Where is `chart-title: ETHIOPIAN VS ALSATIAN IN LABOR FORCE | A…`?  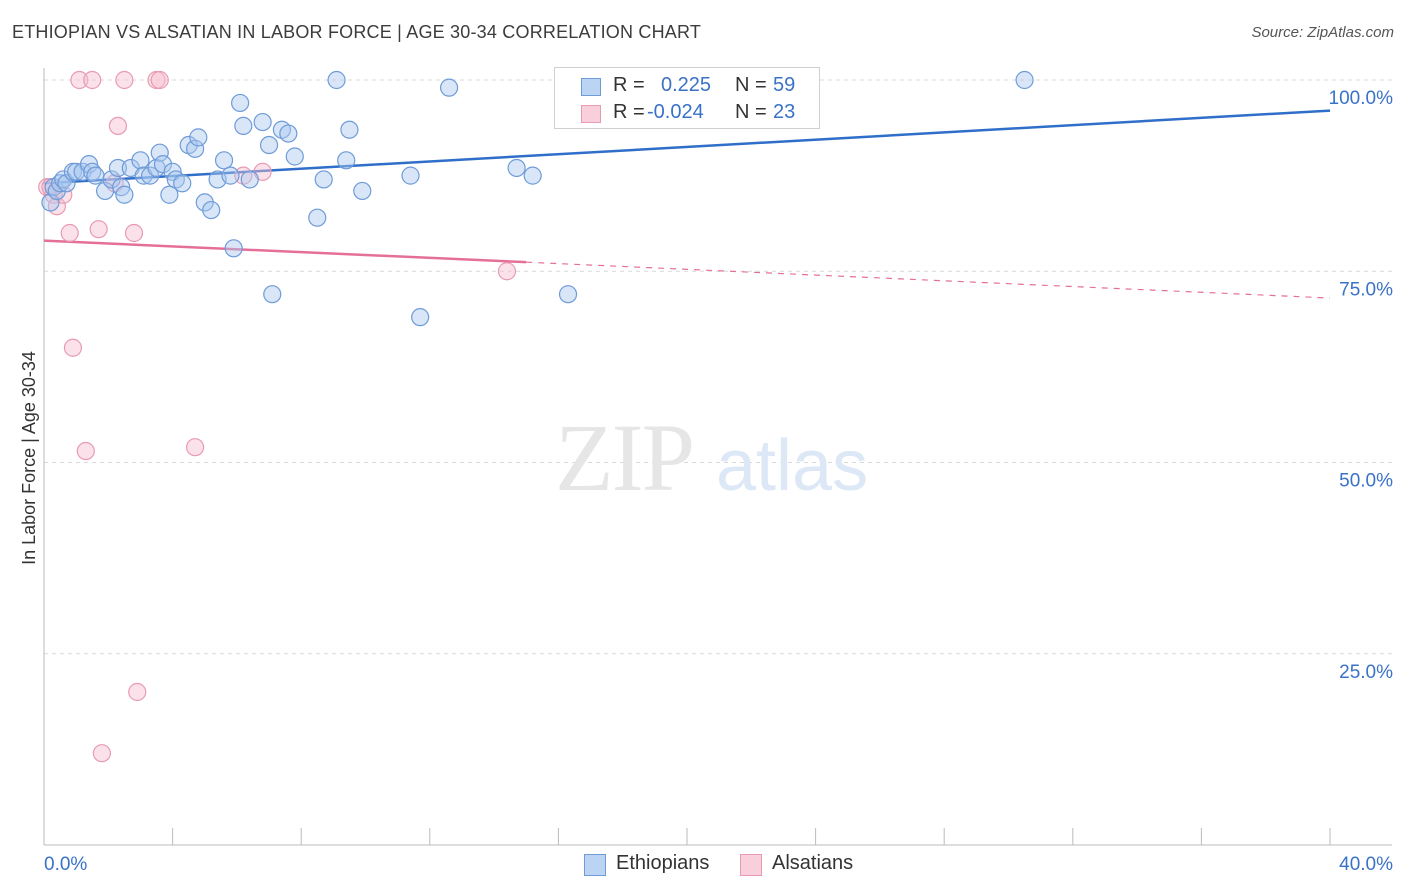 chart-title: ETHIOPIAN VS ALSATIAN IN LABOR FORCE | A… is located at coordinates (357, 32).